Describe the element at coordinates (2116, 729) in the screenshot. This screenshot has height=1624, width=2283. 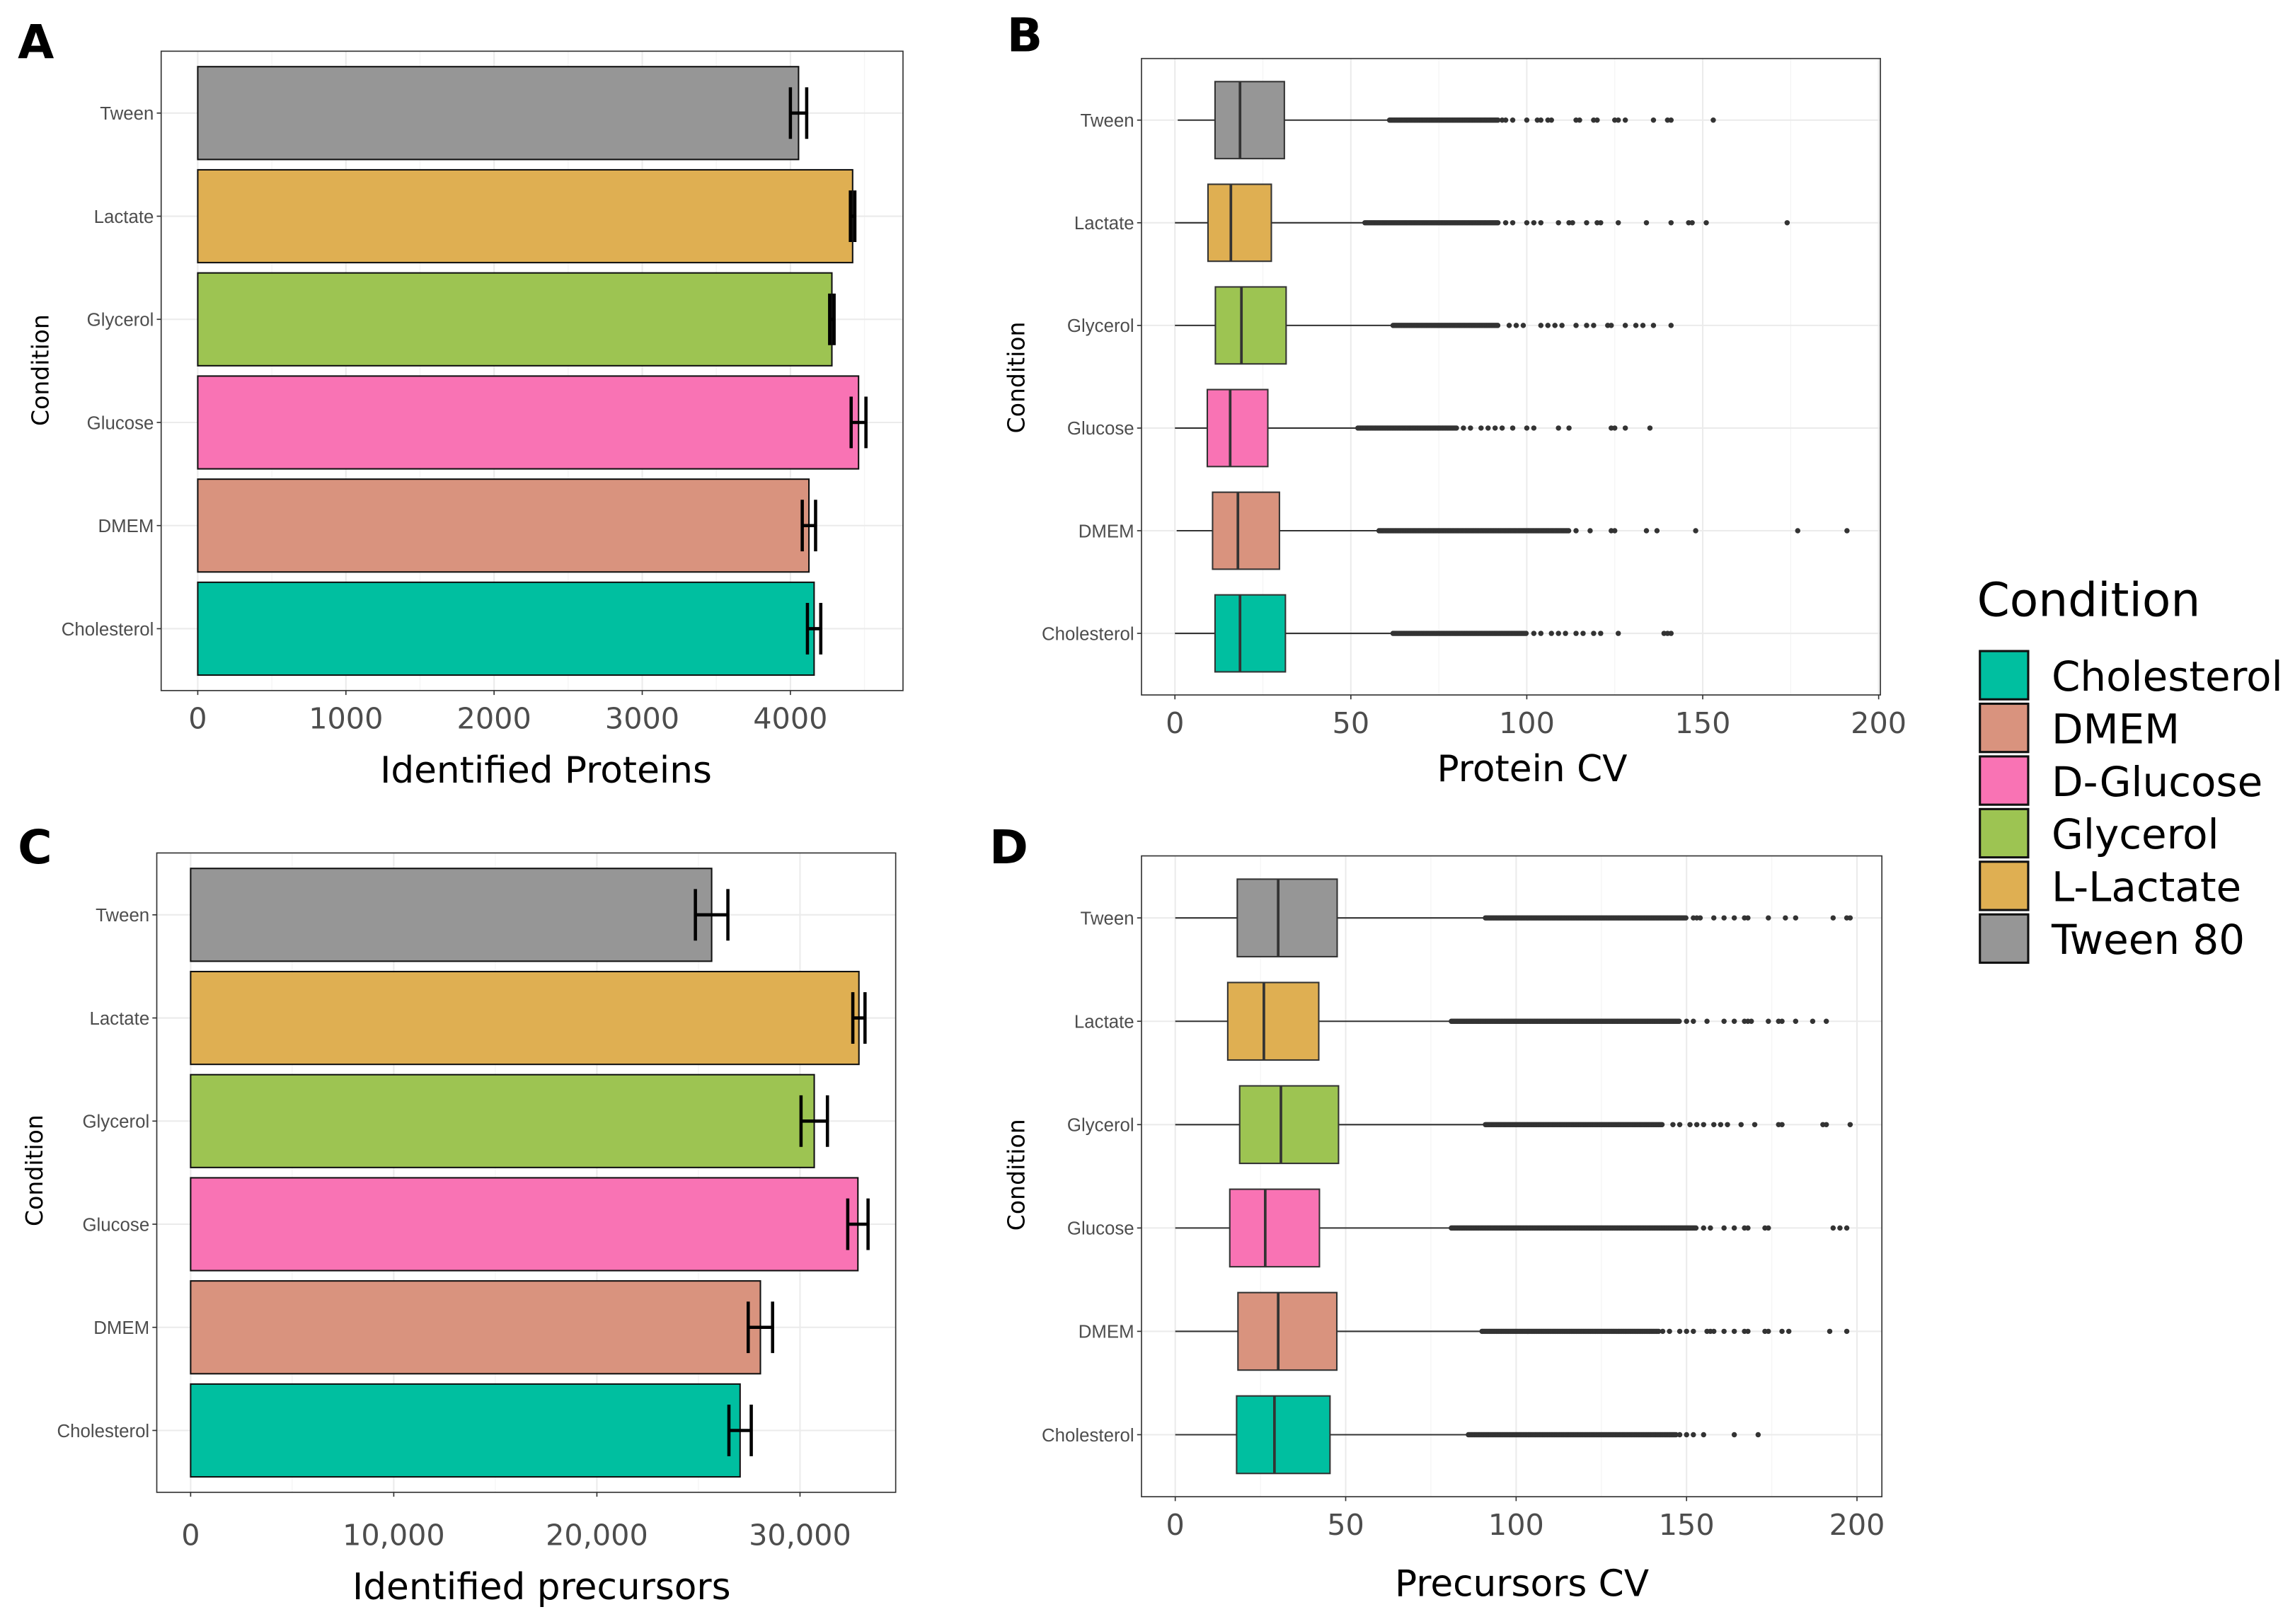
I see `legend-label: DMEM` at that location.